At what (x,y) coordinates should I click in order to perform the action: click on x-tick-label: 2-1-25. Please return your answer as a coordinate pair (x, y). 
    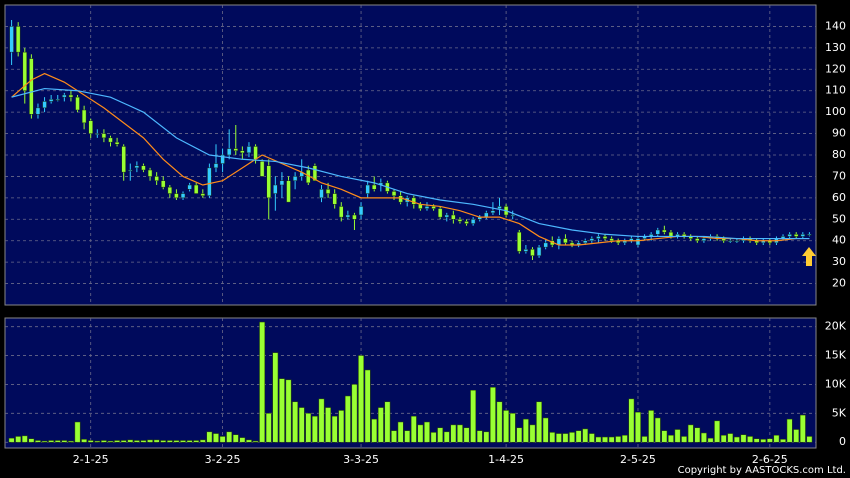
    Looking at the image, I should click on (91, 459).